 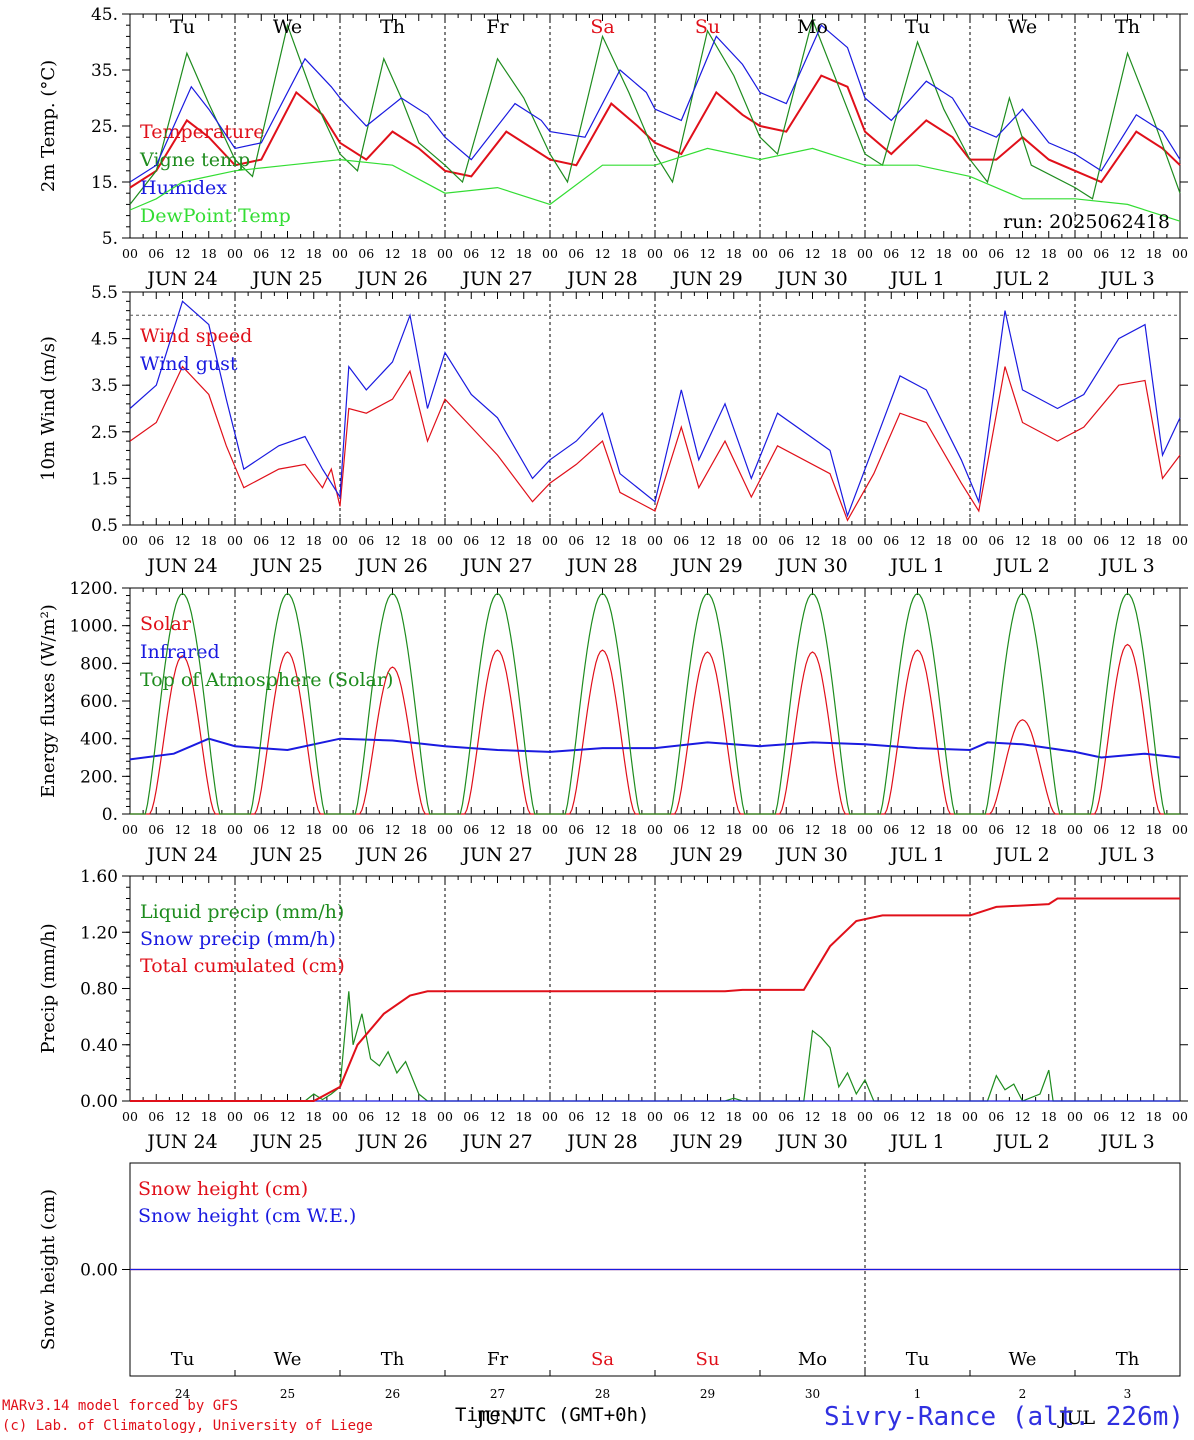 What do you see at coordinates (1128, 1359) in the screenshot?
I see `bottom-weekday-label: Th` at bounding box center [1128, 1359].